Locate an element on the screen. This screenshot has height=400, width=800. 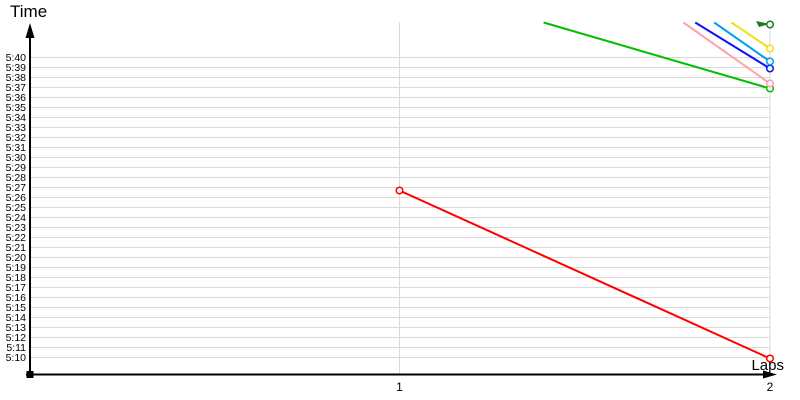
y-tick-label: 5:10 is located at coordinates (16, 358).